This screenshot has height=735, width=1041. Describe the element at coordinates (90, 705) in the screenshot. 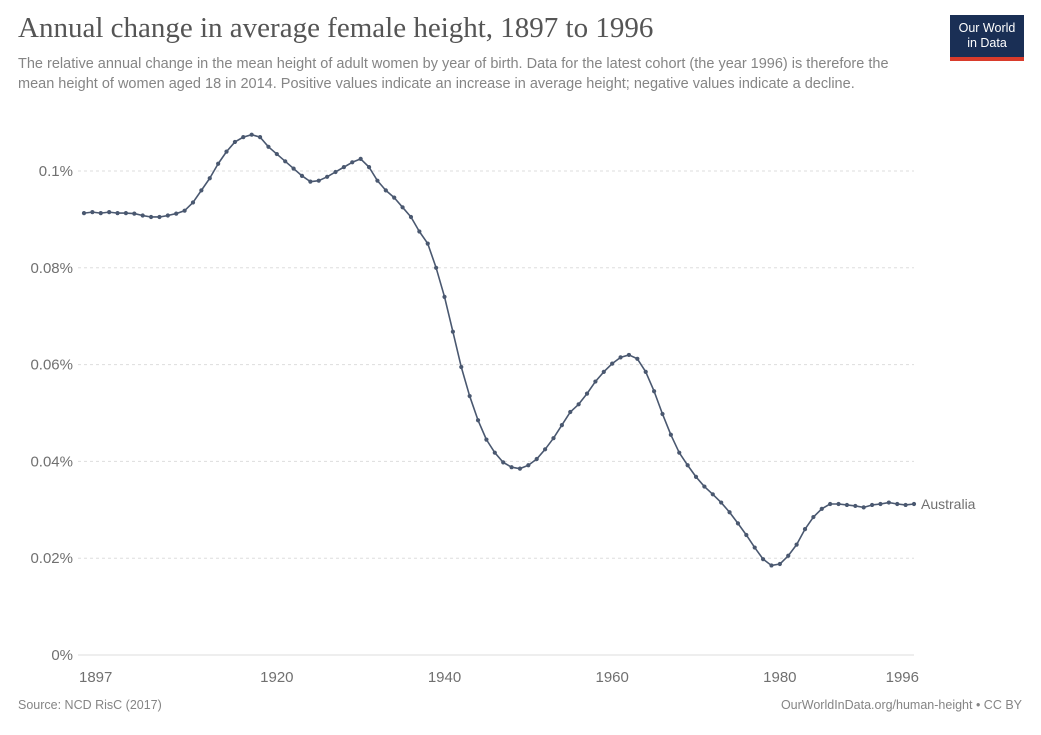

I see `source-note: Source: NCD RisC (2017)` at that location.